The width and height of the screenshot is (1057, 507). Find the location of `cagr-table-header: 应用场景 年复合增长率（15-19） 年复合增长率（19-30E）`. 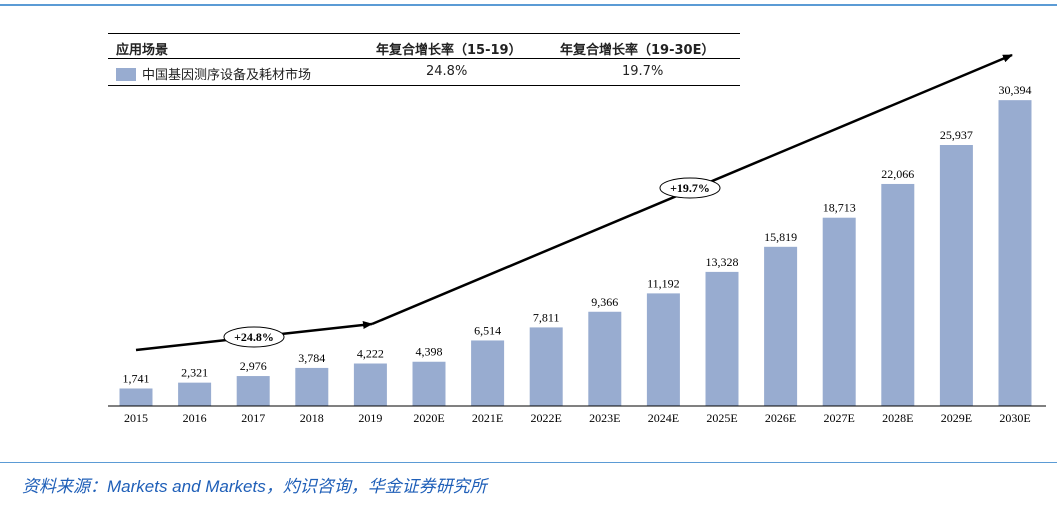

cagr-table-header: 应用场景 年复合增长率（15-19） 年复合增长率（19-30E） is located at coordinates (424, 46).